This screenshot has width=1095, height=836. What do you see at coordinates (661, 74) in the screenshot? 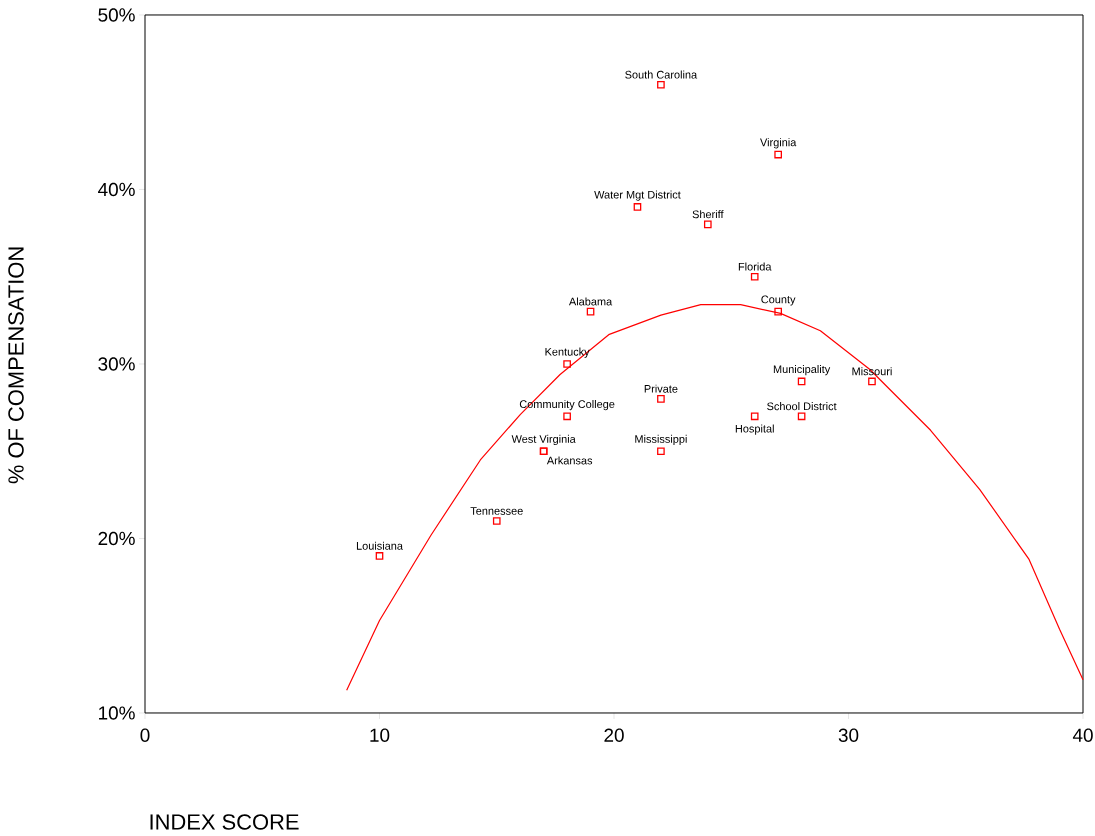
I see `annotation: South Carolina` at bounding box center [661, 74].